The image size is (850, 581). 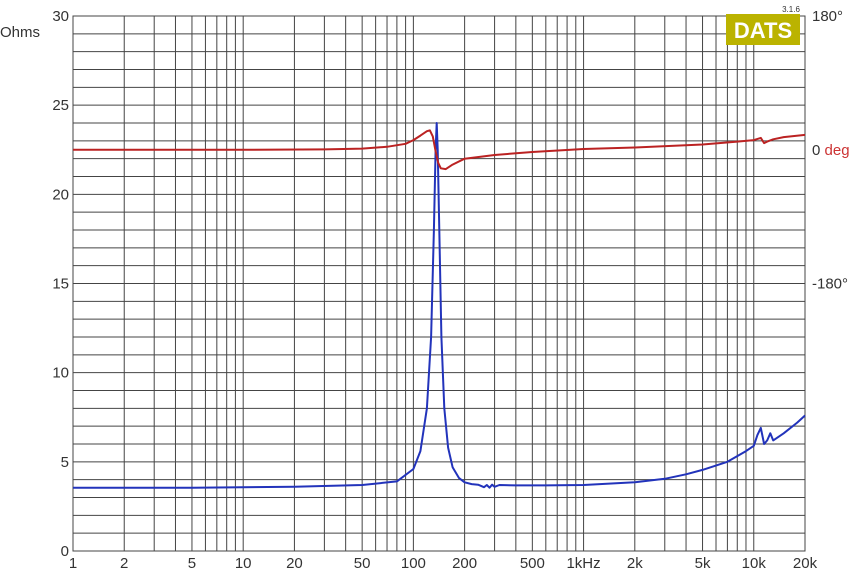 What do you see at coordinates (464, 563) in the screenshot?
I see `x-tick-label: 200` at bounding box center [464, 563].